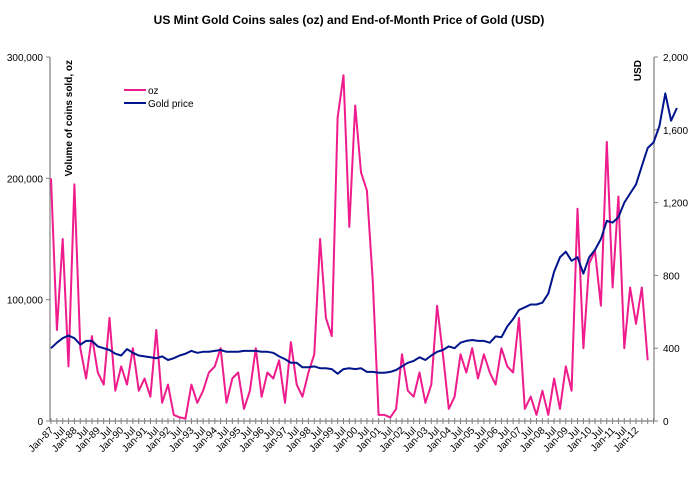  I want to click on y-right-tick-label: 400, so click(671, 349).